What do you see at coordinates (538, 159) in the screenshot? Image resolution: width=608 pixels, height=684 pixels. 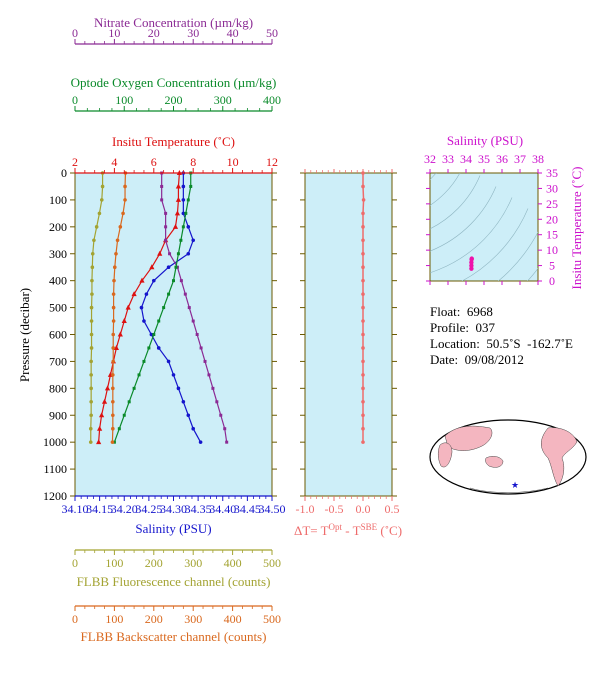 I see `ts-salinity-tick-label: 38` at bounding box center [538, 159].